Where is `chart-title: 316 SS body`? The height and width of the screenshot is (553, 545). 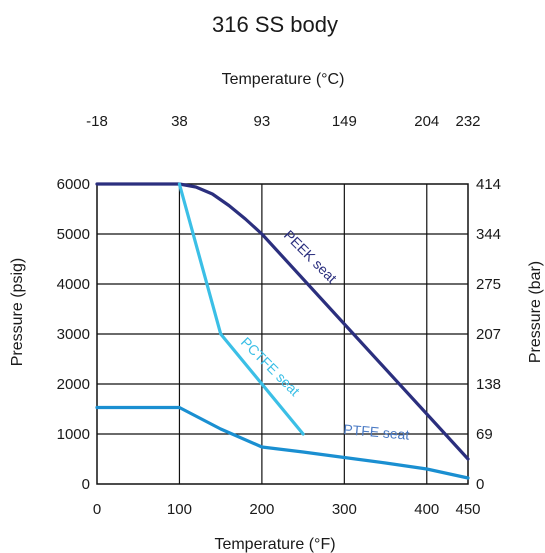
chart-title: 316 SS body is located at coordinates (275, 24).